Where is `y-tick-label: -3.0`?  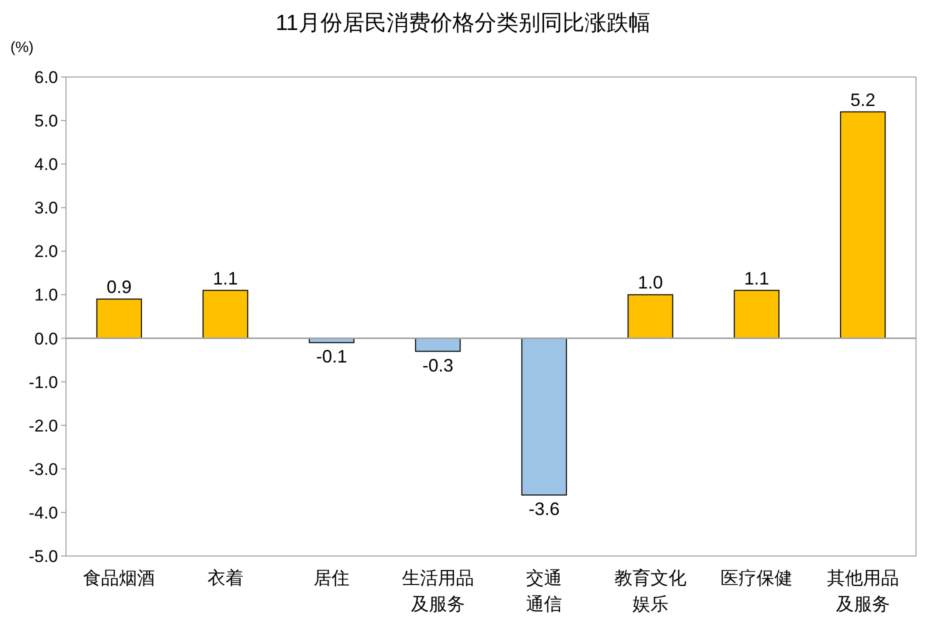 y-tick-label: -3.0 is located at coordinates (43, 469).